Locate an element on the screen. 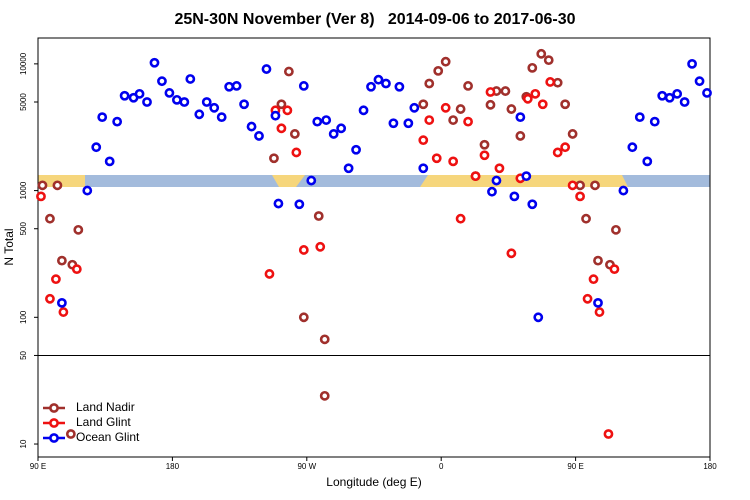 This screenshot has width=750, height=500. y-tick-label: 10 is located at coordinates (23, 443).